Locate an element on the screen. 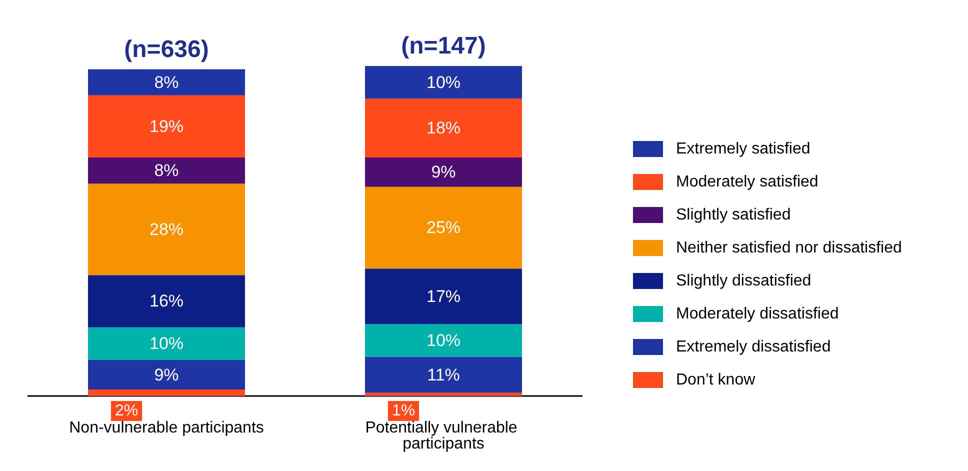 The width and height of the screenshot is (968, 471). data-label: 25% is located at coordinates (443, 228).